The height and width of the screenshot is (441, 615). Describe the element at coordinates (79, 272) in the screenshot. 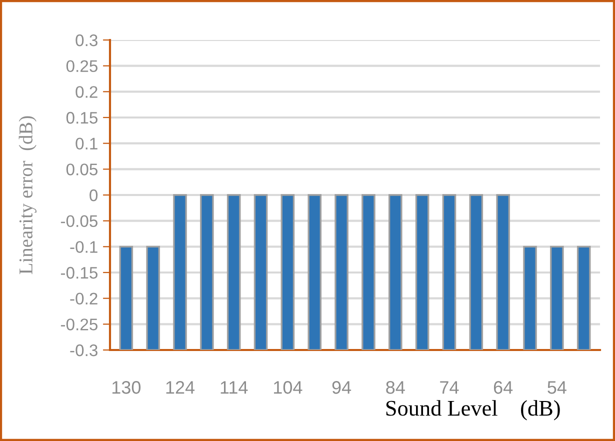

I see `y-tick-label: -0.15` at that location.